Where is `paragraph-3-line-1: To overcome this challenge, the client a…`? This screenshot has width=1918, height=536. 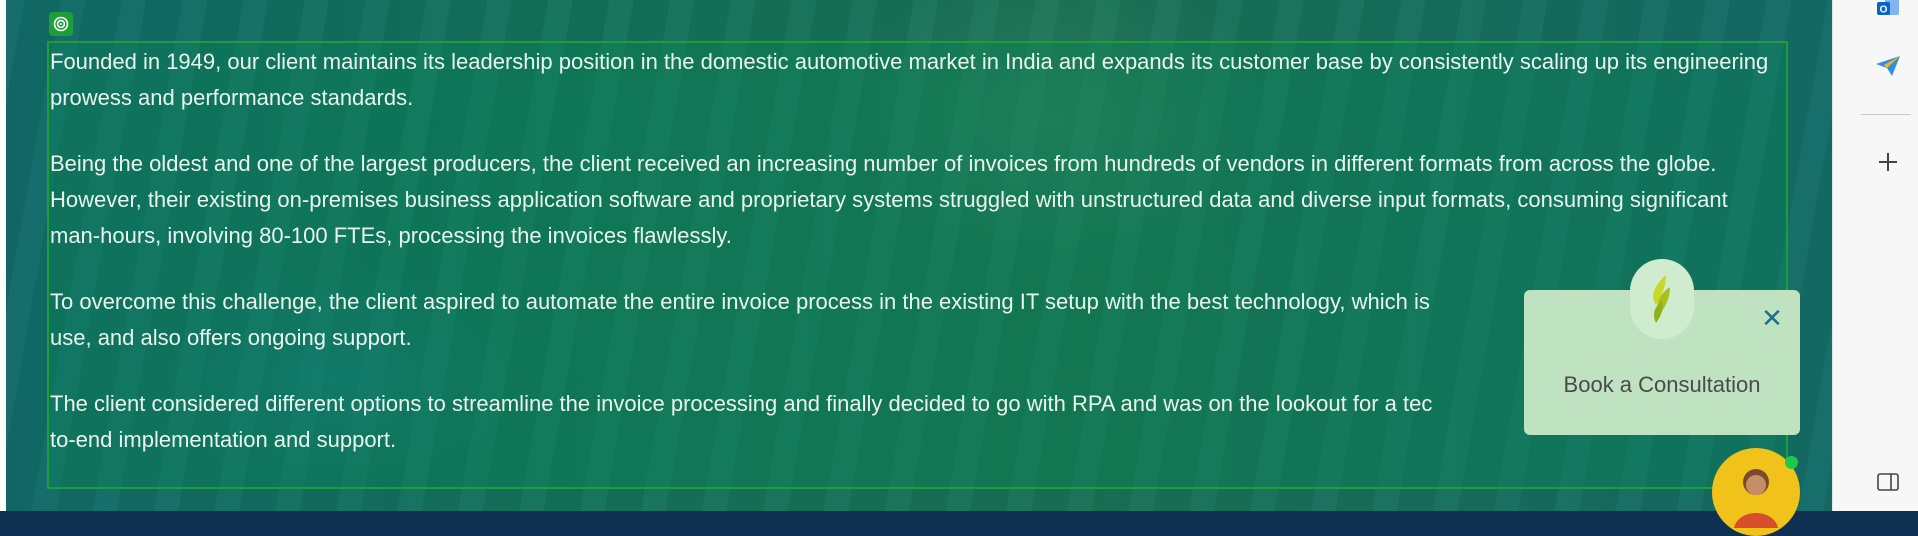 paragraph-3-line-1: To overcome this challenge, the client a… is located at coordinates (740, 301).